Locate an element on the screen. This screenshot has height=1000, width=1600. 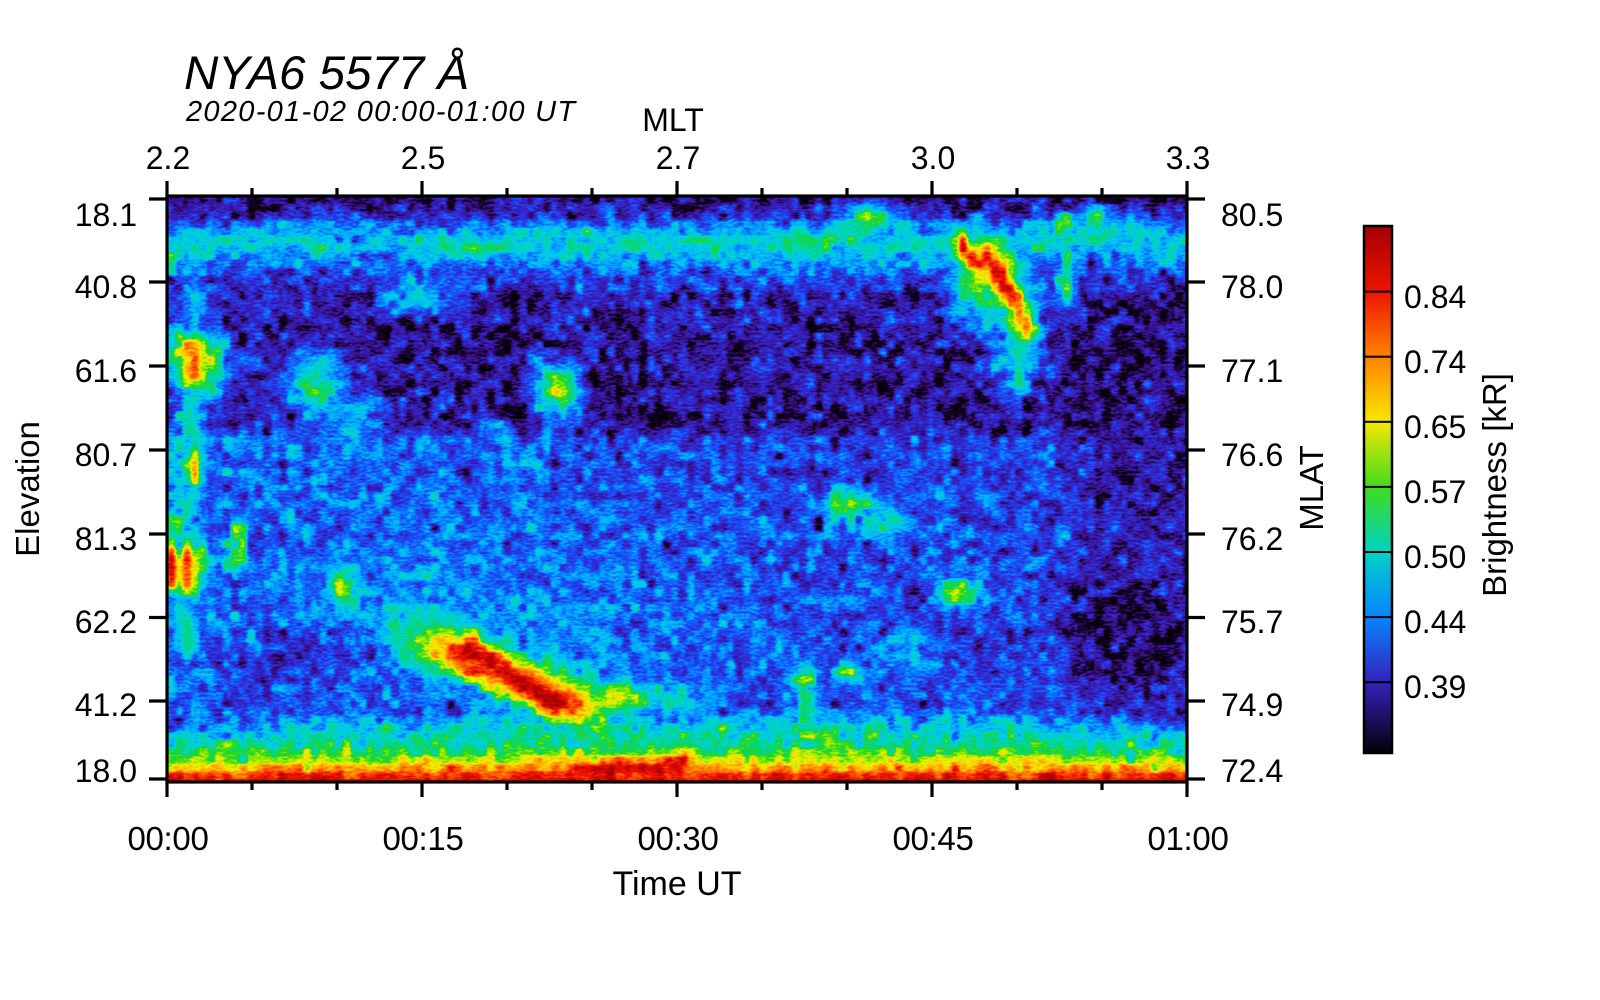
svg-text: 61.6 is located at coordinates (106, 371).